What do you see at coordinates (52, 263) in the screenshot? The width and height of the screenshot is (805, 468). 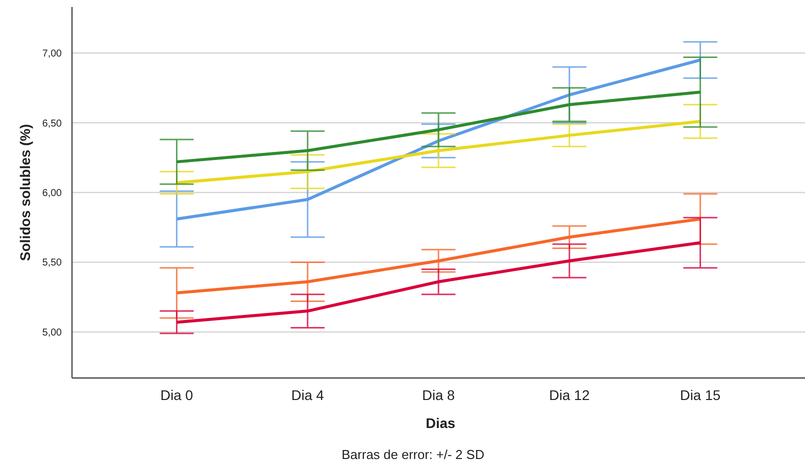 I see `y-tick-label: 5,50` at bounding box center [52, 263].